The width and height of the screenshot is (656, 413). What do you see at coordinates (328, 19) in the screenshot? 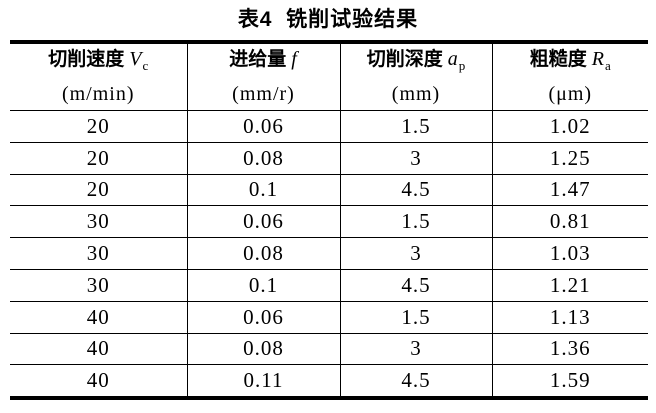
I see `table-title: 表4 铣削试验结果` at bounding box center [328, 19].